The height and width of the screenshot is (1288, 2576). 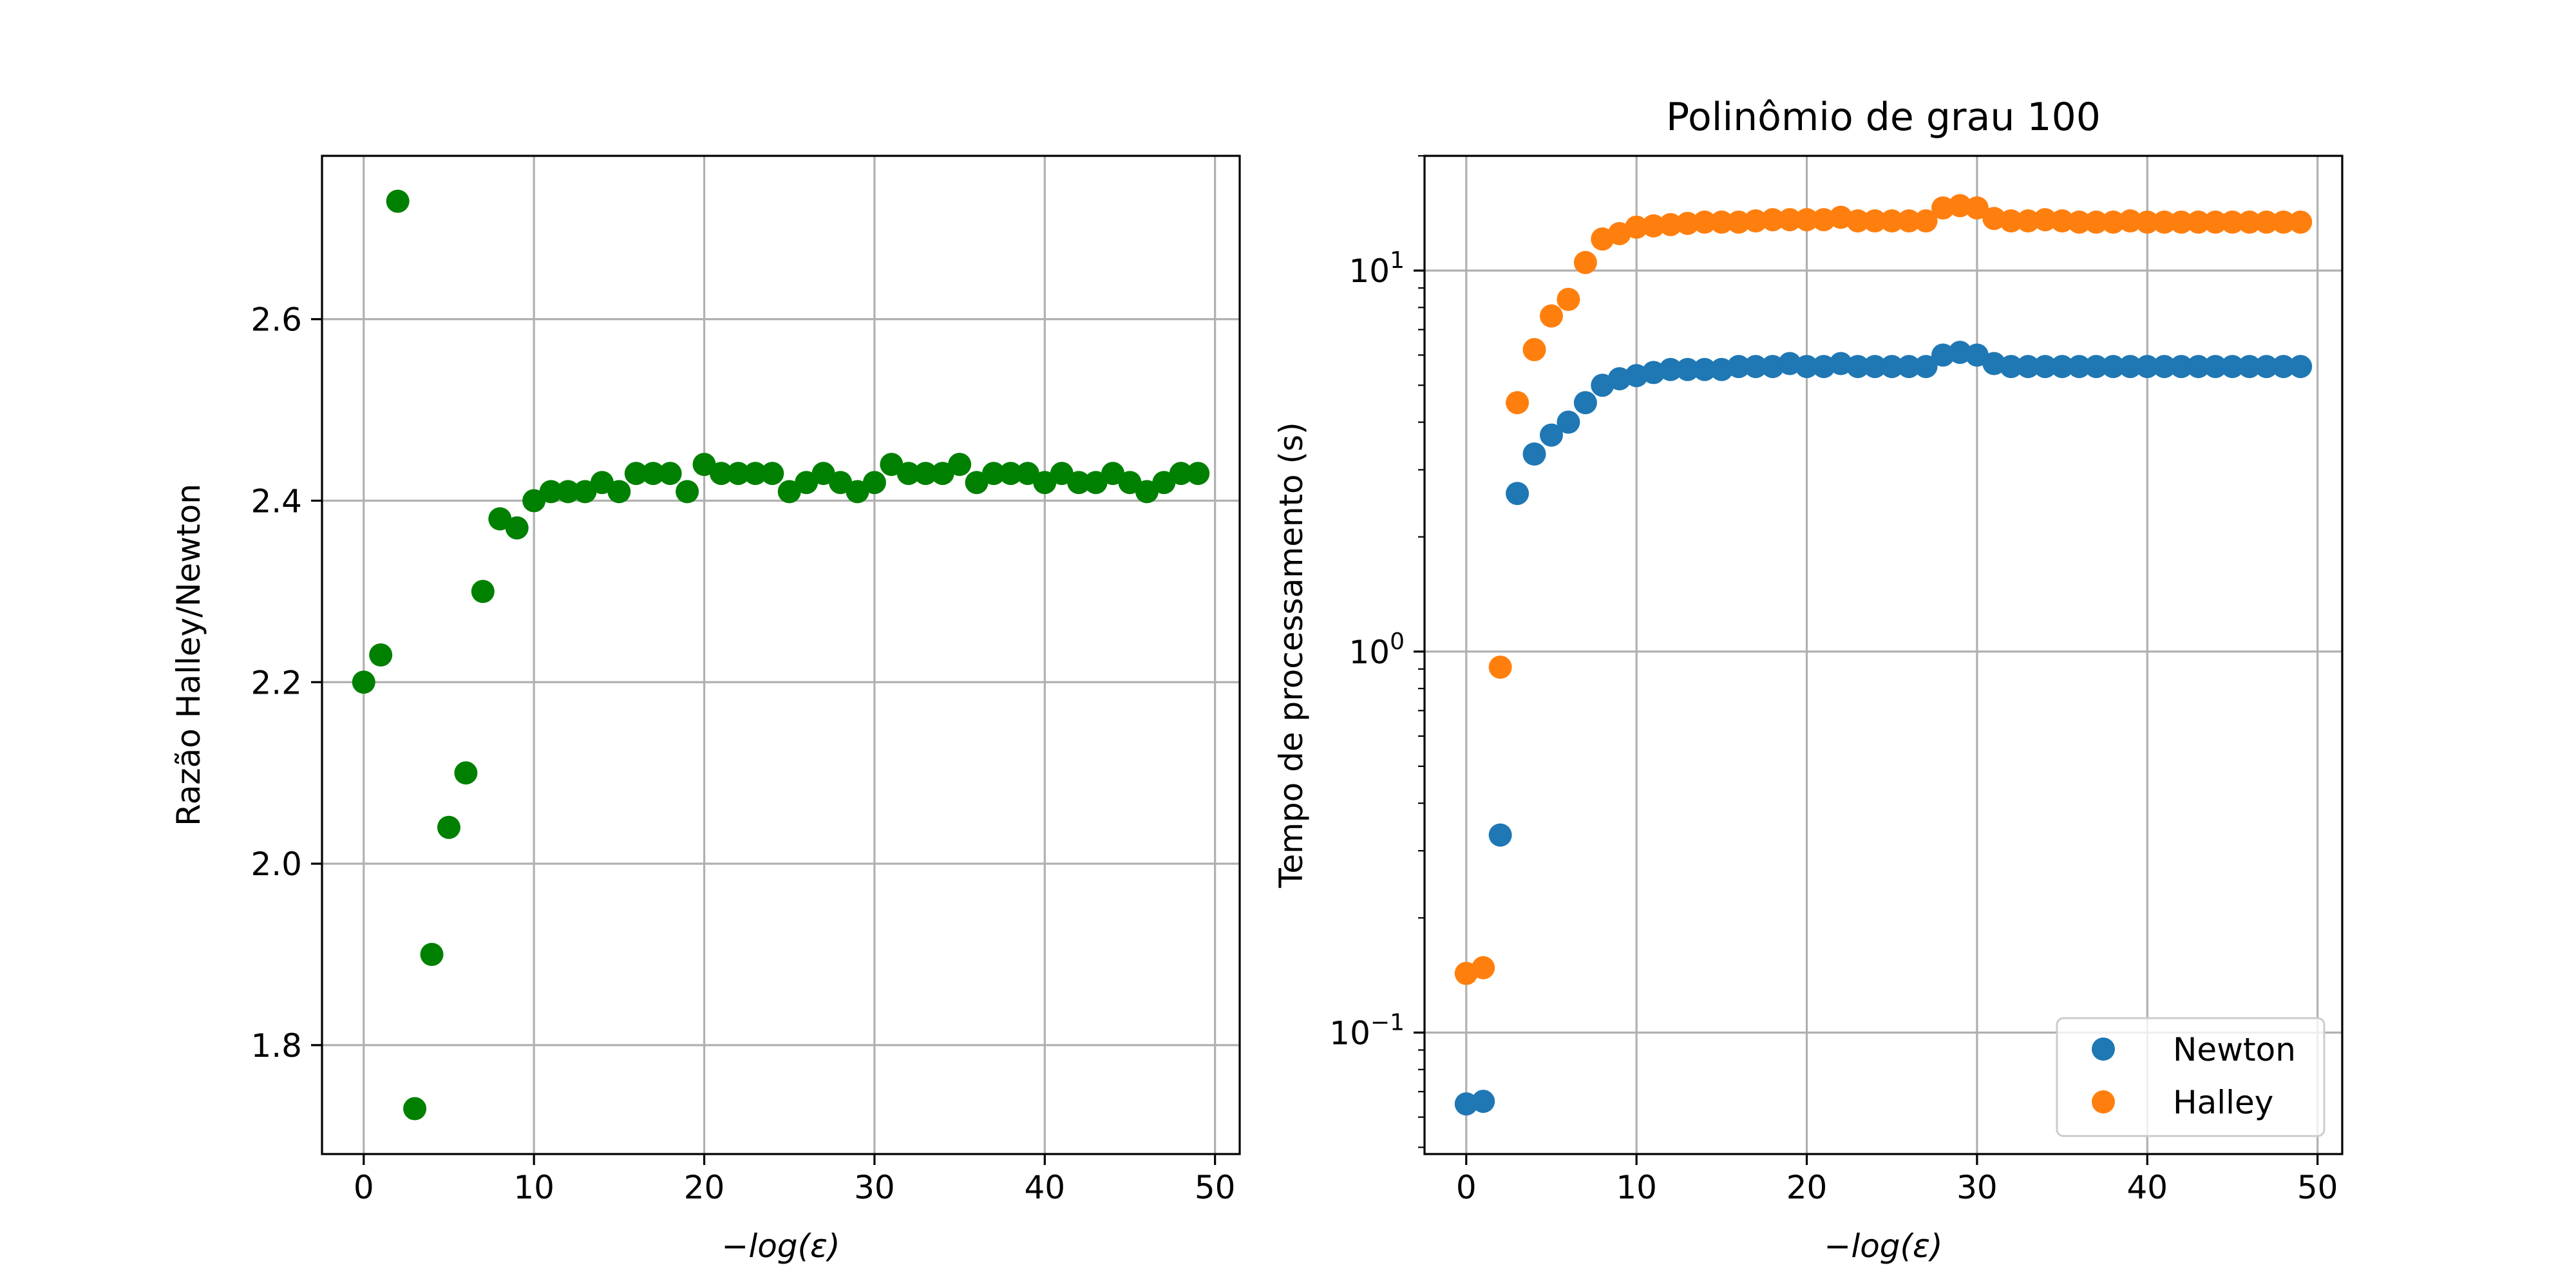 What do you see at coordinates (795, 1180) in the screenshot?
I see `left-x-ticks: 0 10 20 30 40 50` at bounding box center [795, 1180].